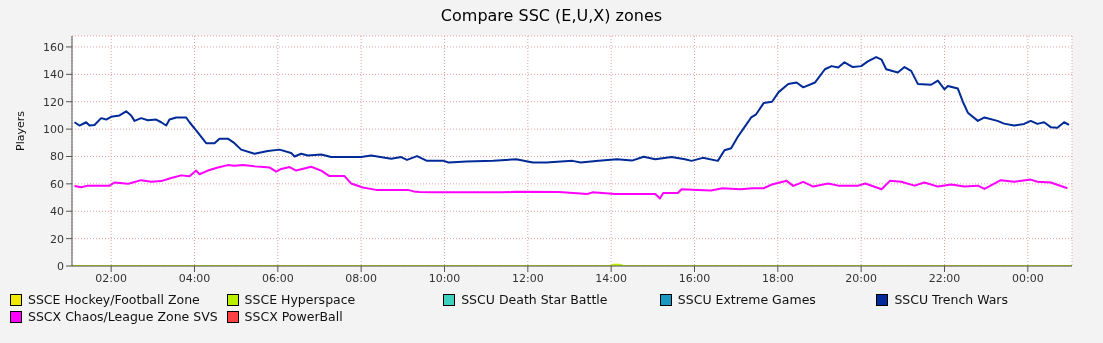 This screenshot has width=1103, height=343. What do you see at coordinates (444, 278) in the screenshot?
I see `x-tick-label: 10:00` at bounding box center [444, 278].